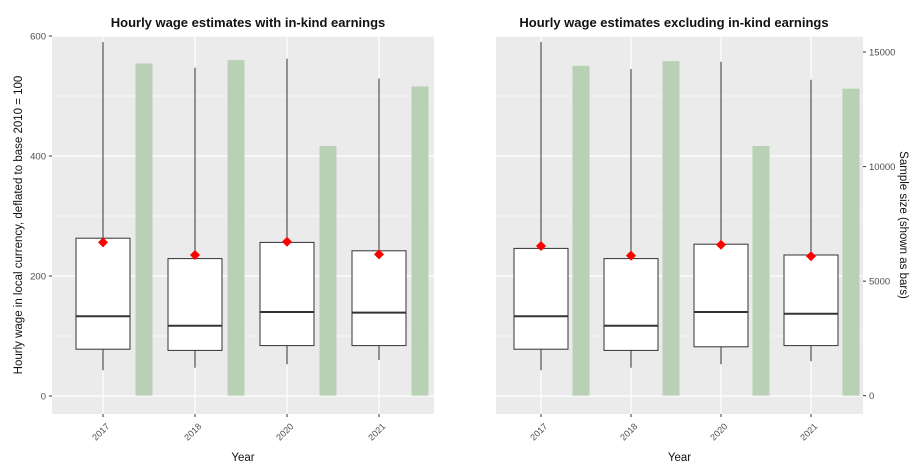 The image size is (915, 467). What do you see at coordinates (43, 397) in the screenshot?
I see `y-tick-label: 0` at bounding box center [43, 397].